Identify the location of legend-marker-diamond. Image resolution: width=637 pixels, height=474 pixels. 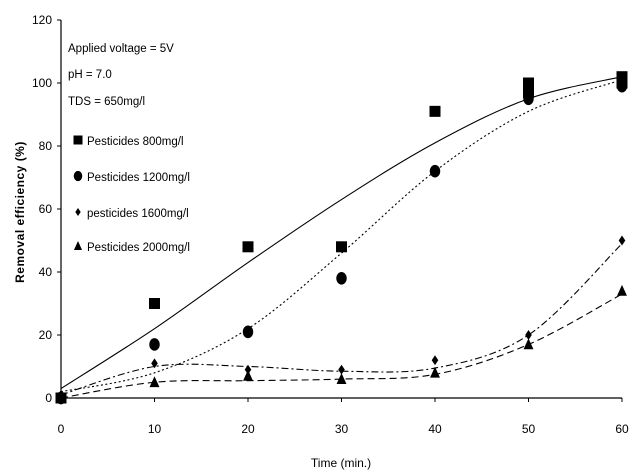
(78, 212).